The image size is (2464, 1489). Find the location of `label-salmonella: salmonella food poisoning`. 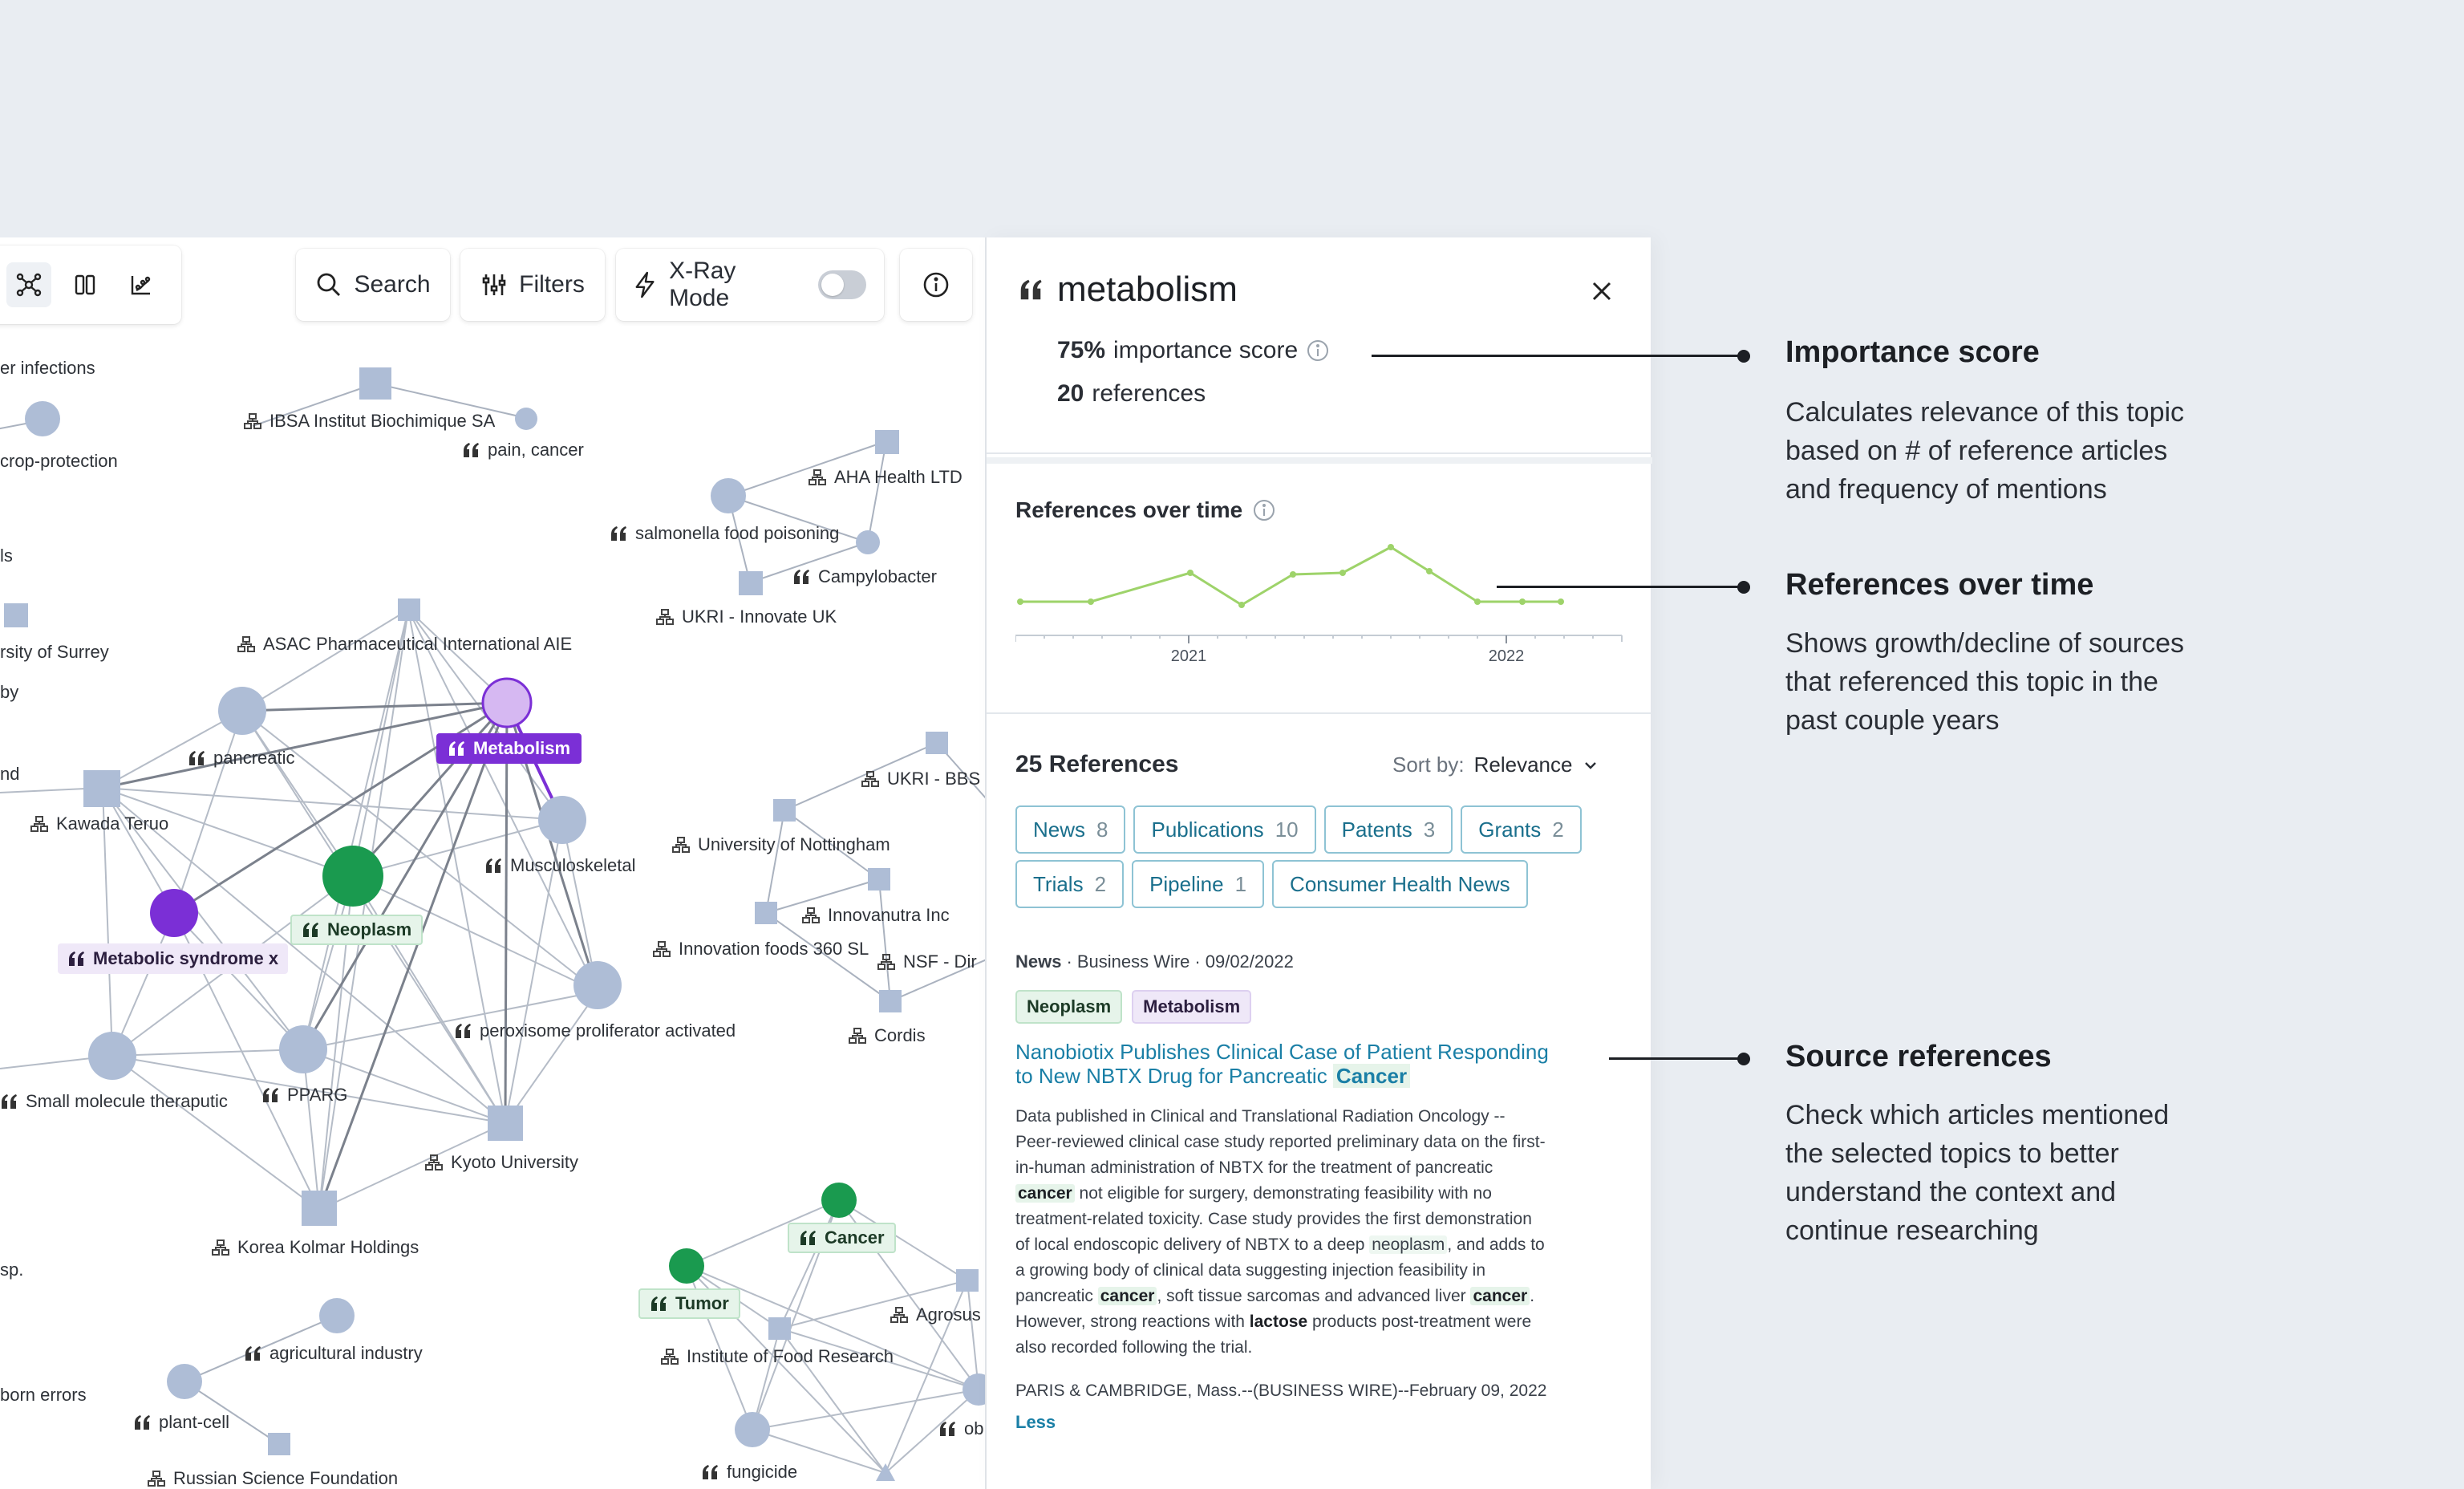

label-salmonella: salmonella food poisoning is located at coordinates (724, 533).